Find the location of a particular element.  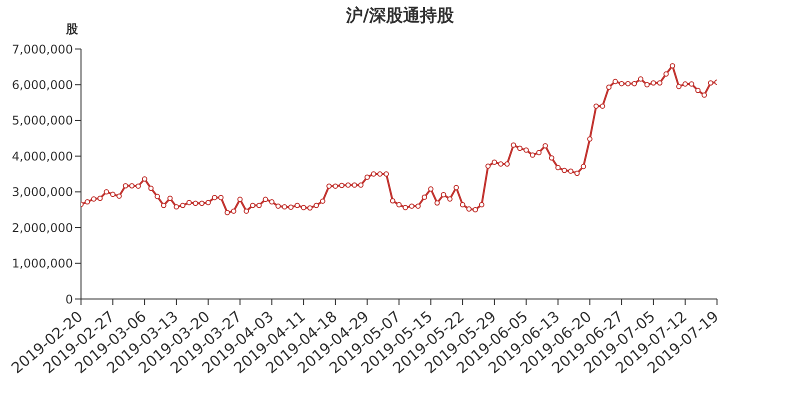

y-tick-label: 3,000,000 is located at coordinates (42, 192).